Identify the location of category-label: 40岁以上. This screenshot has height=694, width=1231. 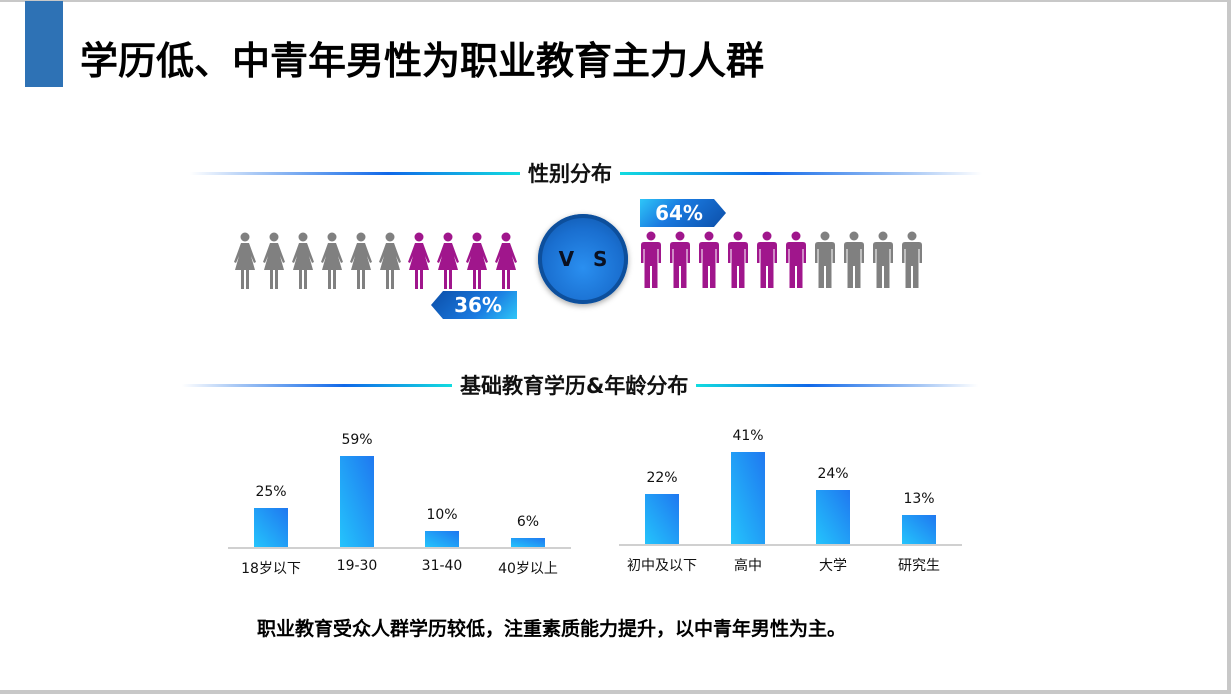
(528, 569).